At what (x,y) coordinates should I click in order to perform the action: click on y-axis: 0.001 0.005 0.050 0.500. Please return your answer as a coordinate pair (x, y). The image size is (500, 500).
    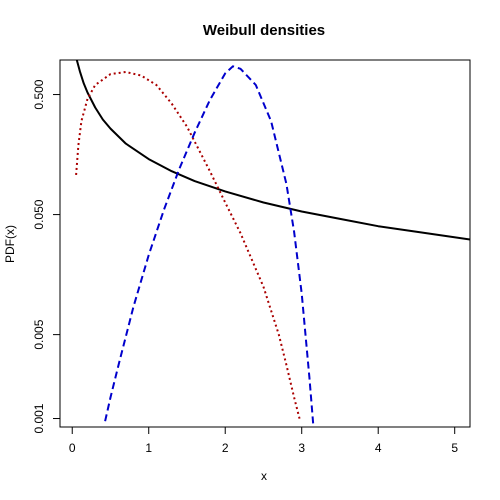
    Looking at the image, I should click on (46, 256).